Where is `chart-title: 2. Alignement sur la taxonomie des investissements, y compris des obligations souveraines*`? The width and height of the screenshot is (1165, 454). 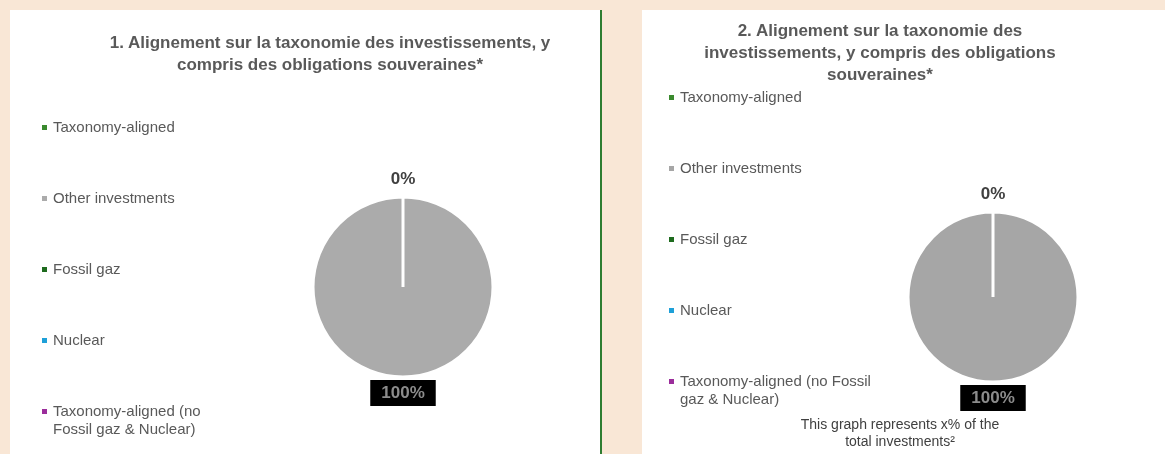
chart-title: 2. Alignement sur la taxonomie des investissements, y compris des obligations souveraines* is located at coordinates (880, 53).